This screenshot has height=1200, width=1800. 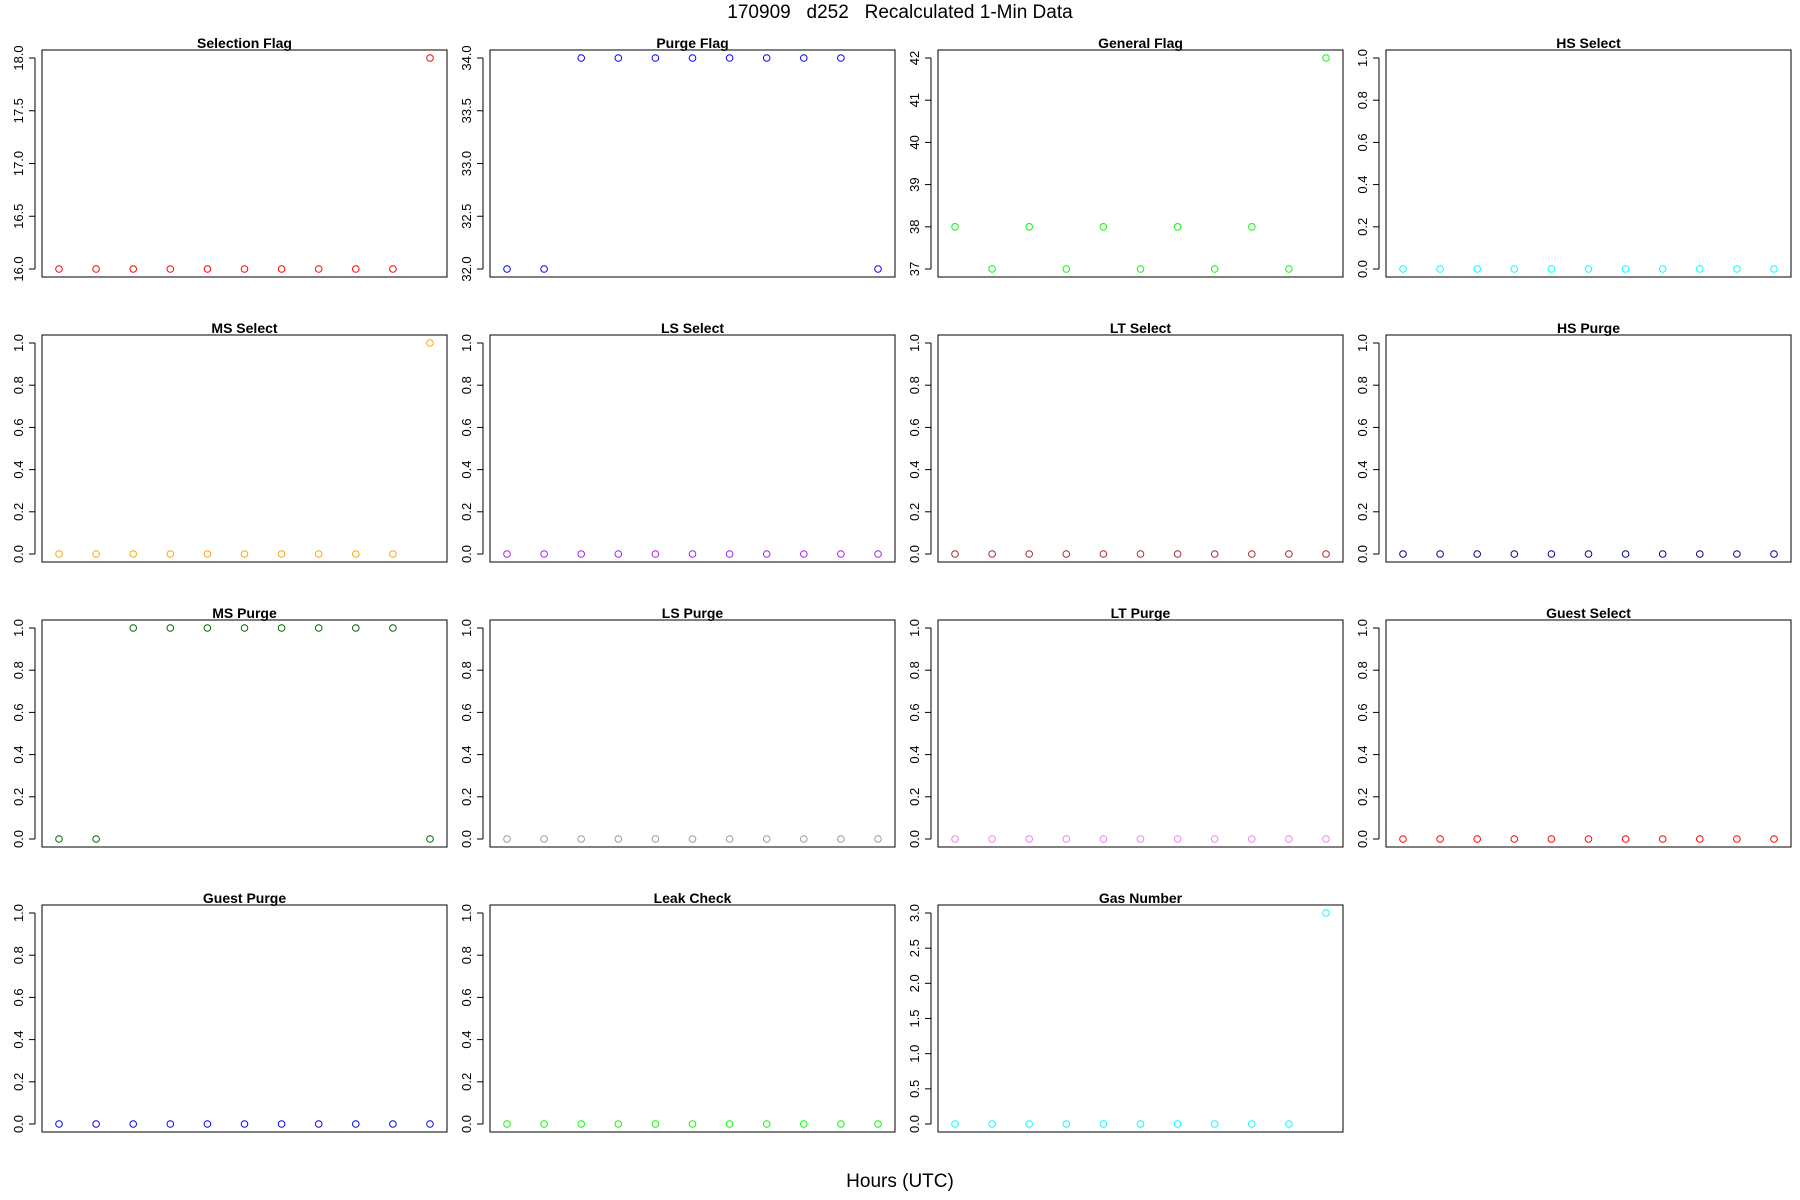 What do you see at coordinates (18, 216) in the screenshot?
I see `y-tick-label: 16.5` at bounding box center [18, 216].